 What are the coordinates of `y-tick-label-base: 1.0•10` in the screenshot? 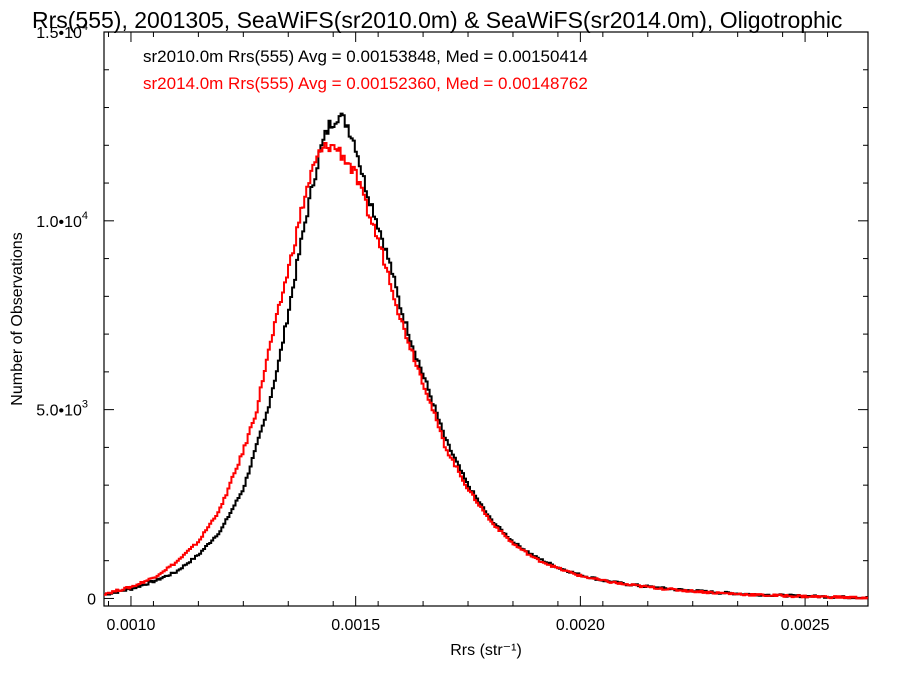 It's located at (59, 222).